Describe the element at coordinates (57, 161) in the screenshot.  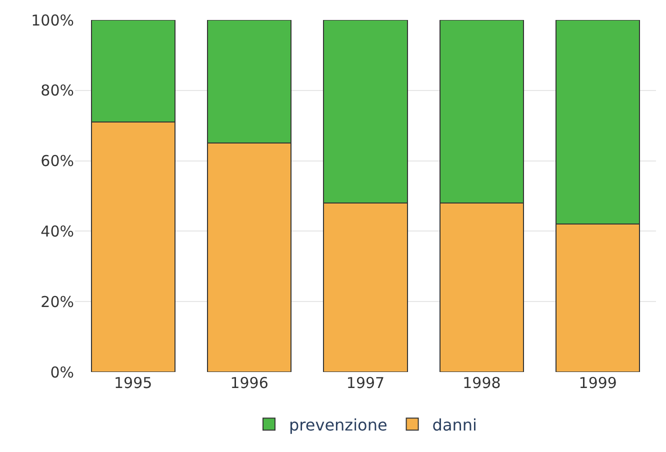
I see `y-tick-label: 60%` at that location.